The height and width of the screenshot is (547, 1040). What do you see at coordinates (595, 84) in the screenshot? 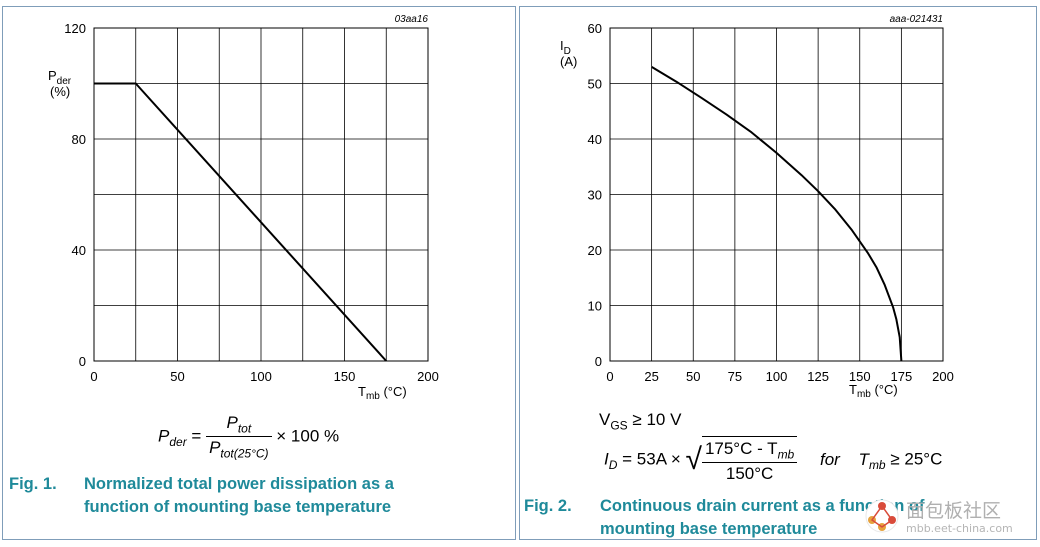
I see `y-tick-label: 50` at bounding box center [595, 84].